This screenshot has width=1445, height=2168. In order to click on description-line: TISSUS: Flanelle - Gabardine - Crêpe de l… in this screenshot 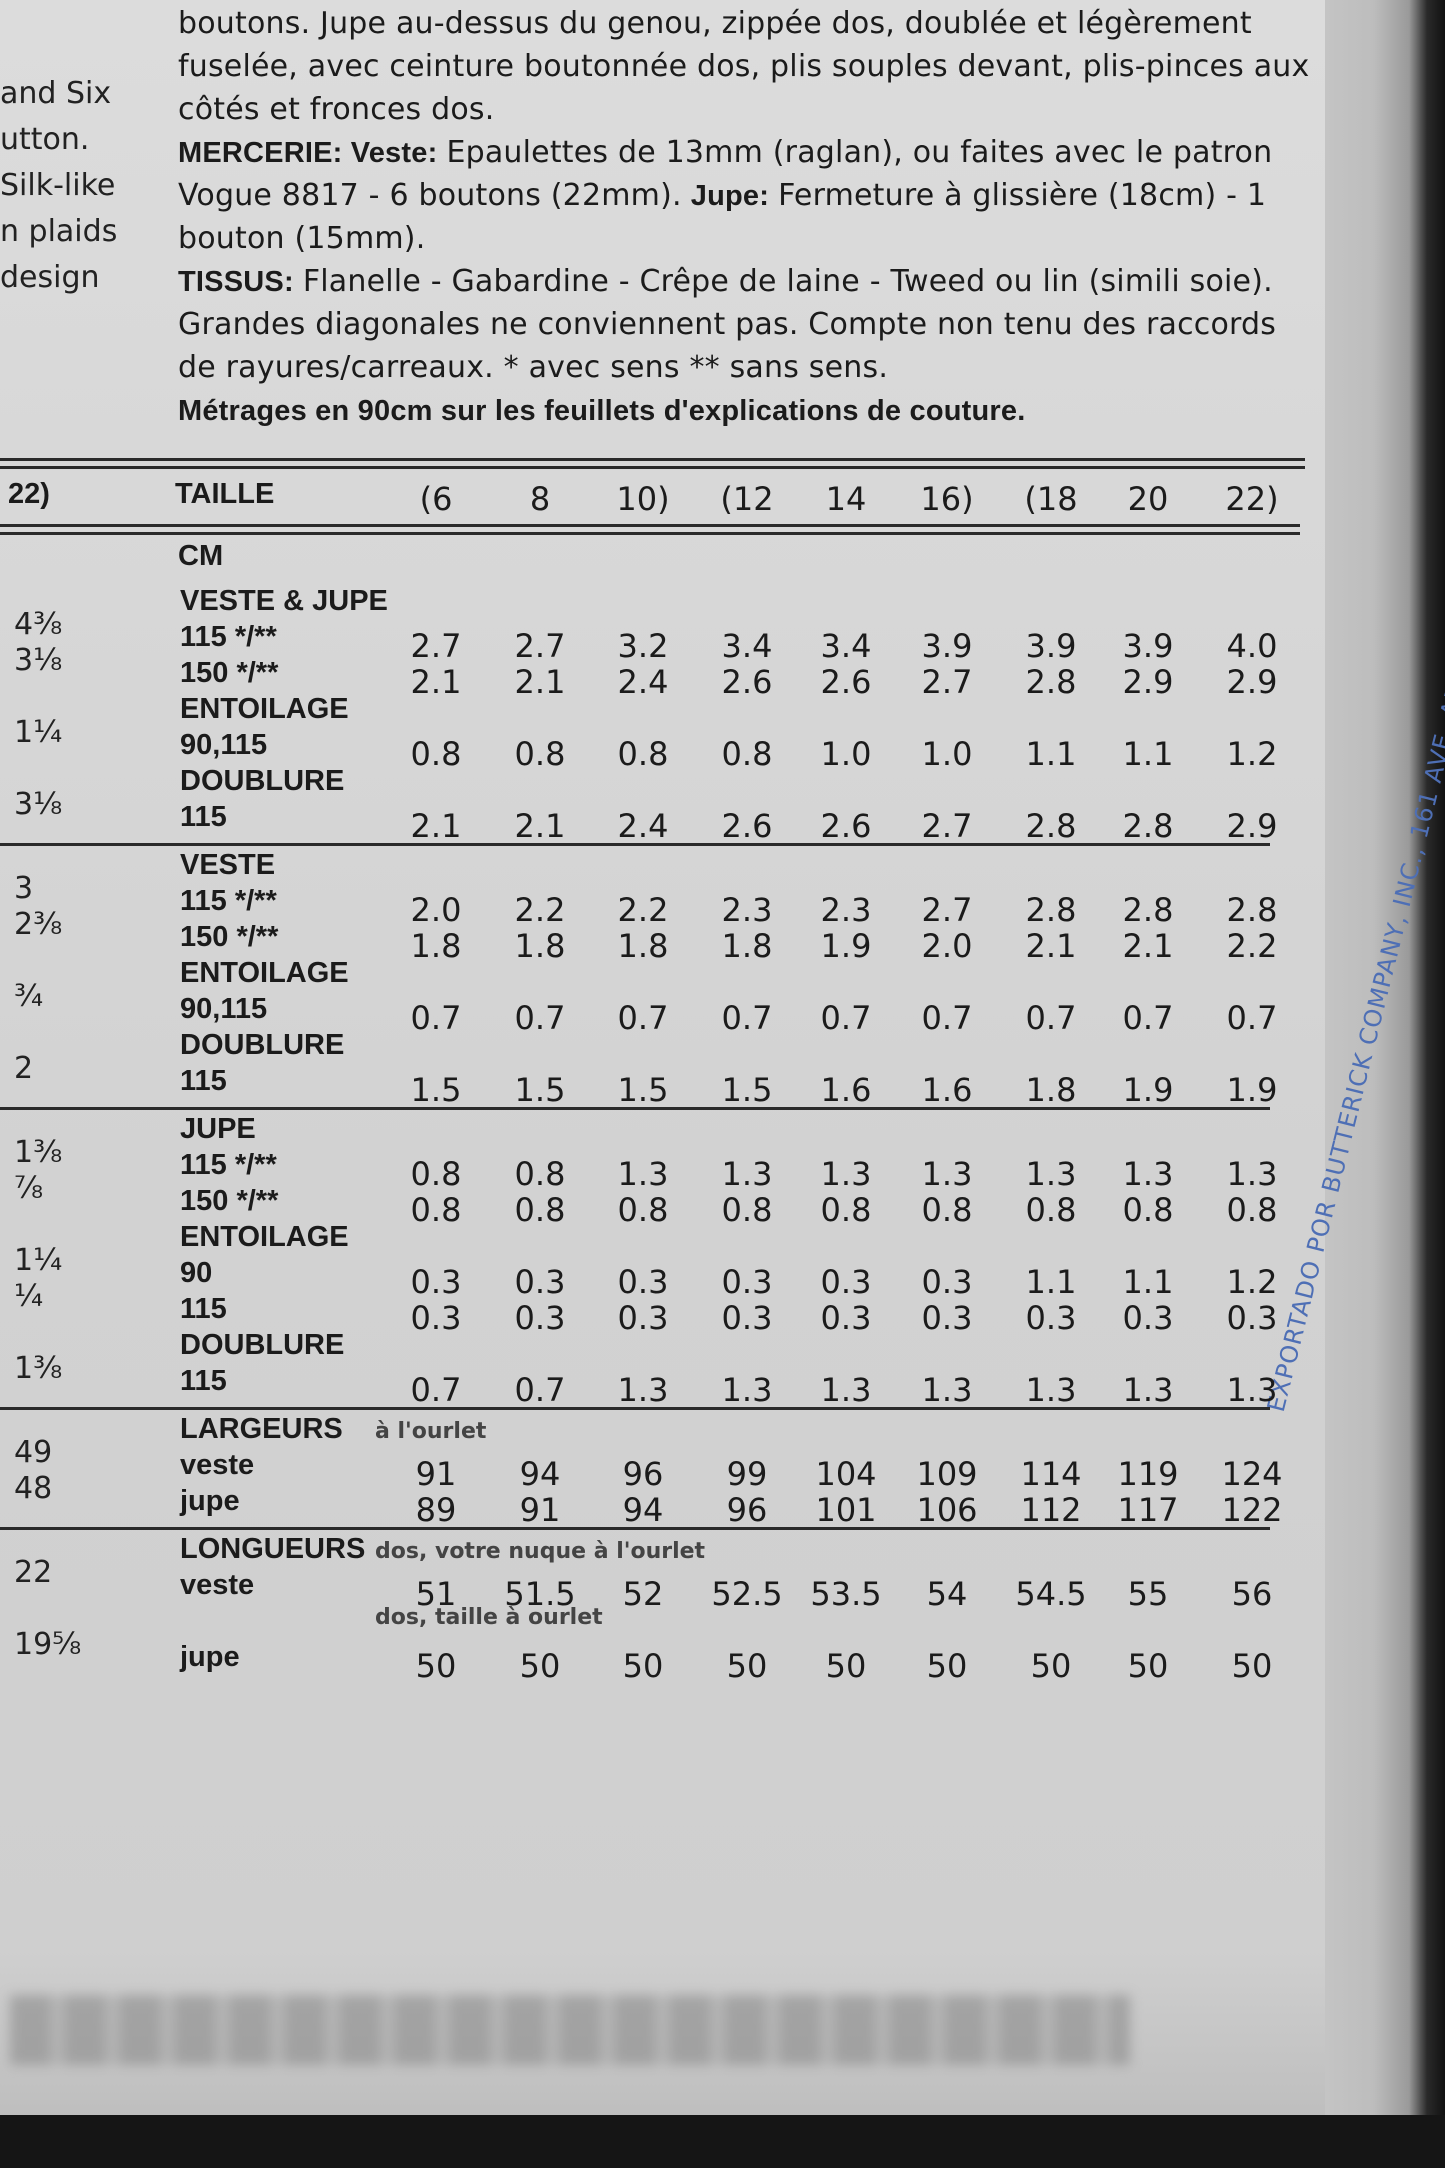, I will do `click(730, 281)`.